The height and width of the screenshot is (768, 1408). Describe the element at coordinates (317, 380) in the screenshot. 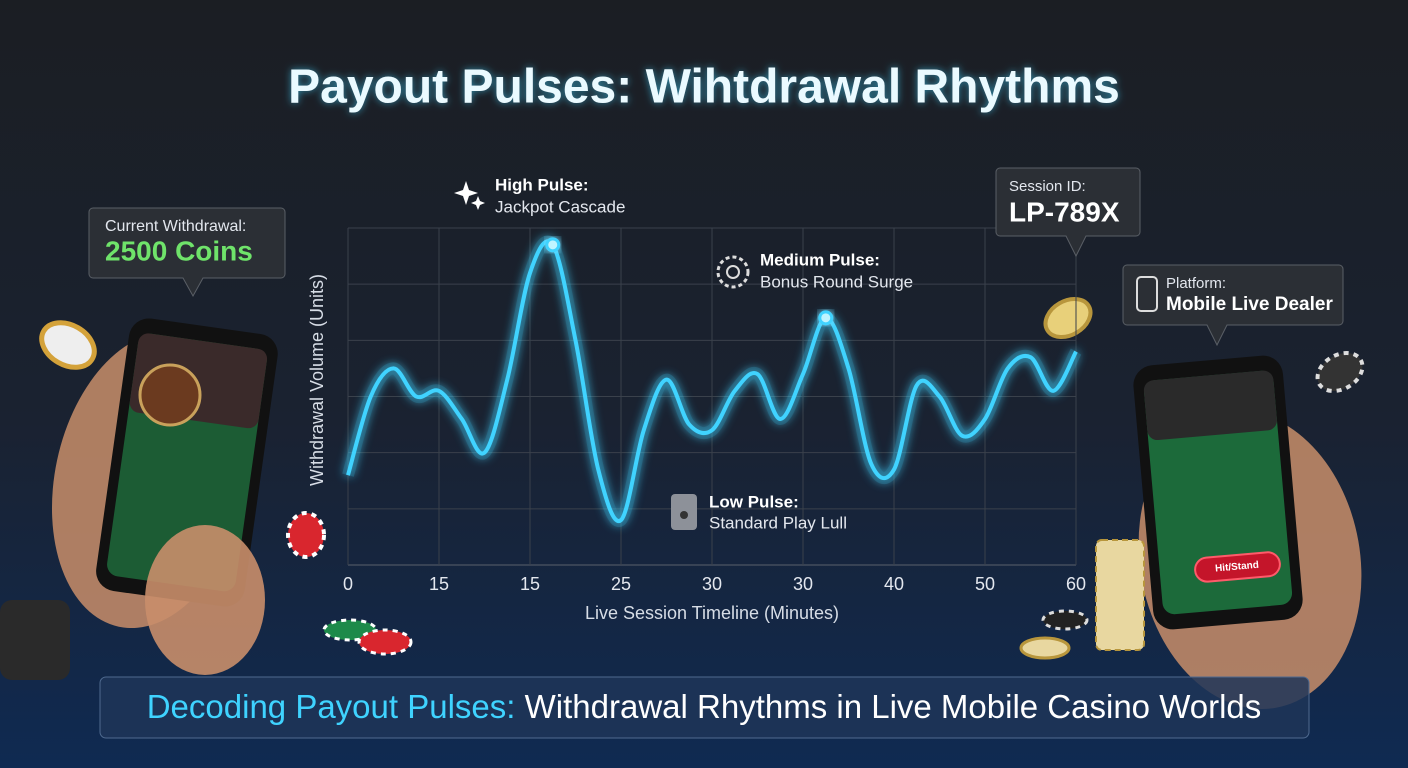

I see `y-axis-label: Withdrawal Volume (Units)` at that location.